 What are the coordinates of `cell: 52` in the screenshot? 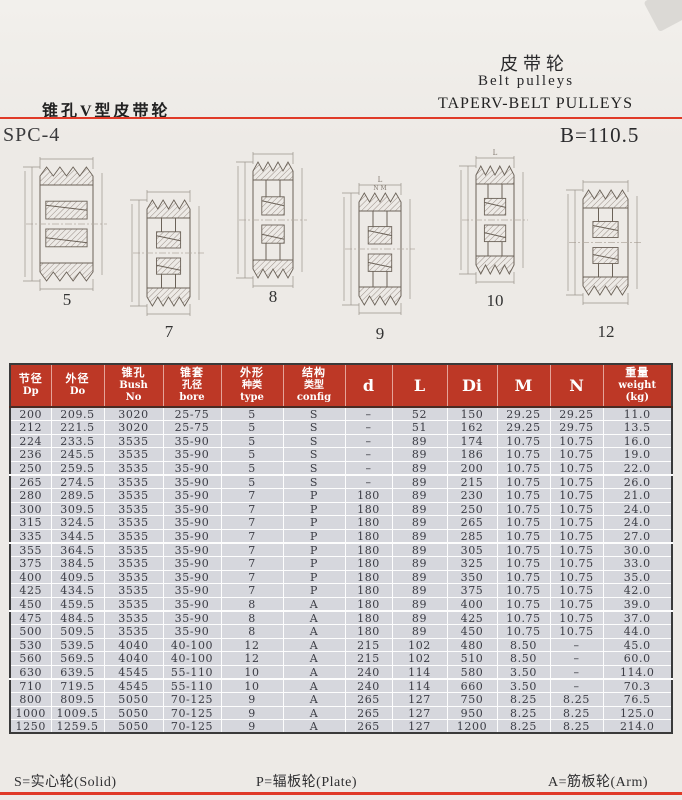 It's located at (420, 413).